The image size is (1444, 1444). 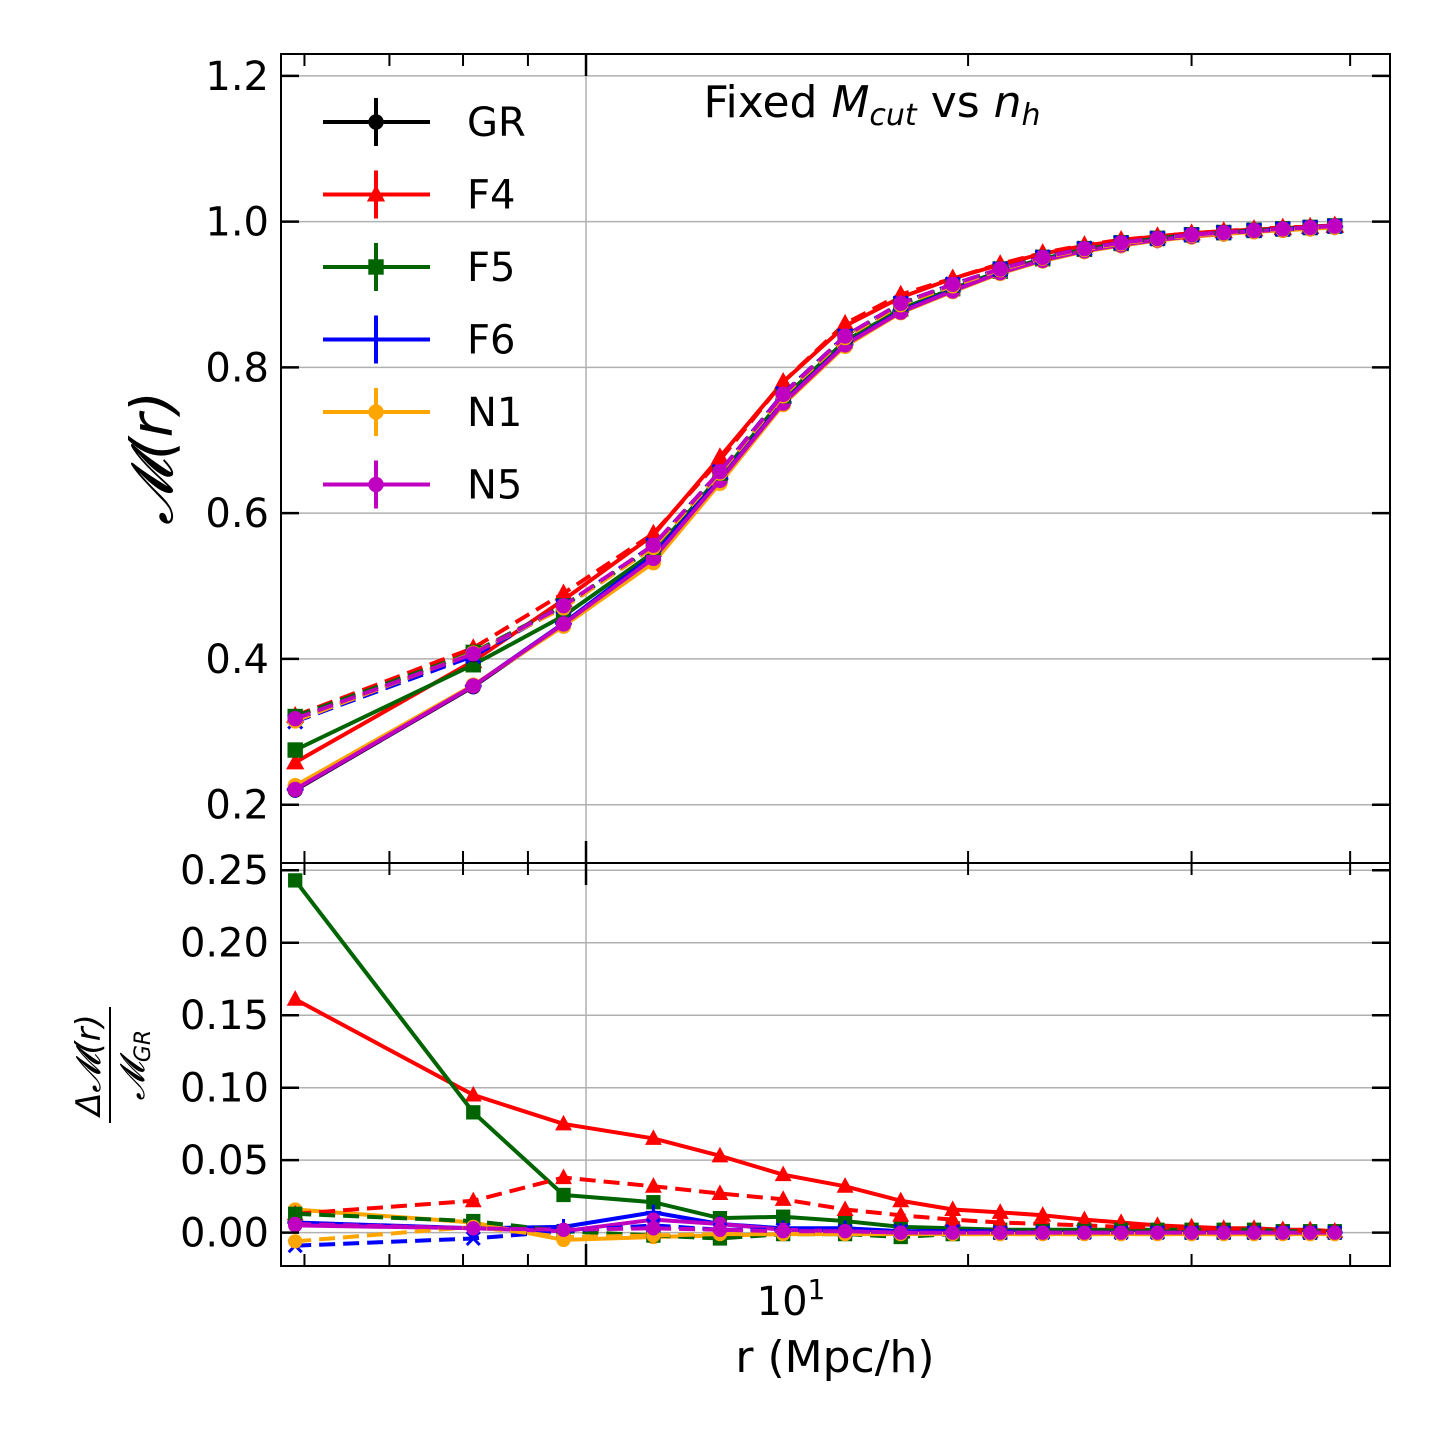 What do you see at coordinates (1031, 115) in the screenshot?
I see `top-title-n-sub: h` at bounding box center [1031, 115].